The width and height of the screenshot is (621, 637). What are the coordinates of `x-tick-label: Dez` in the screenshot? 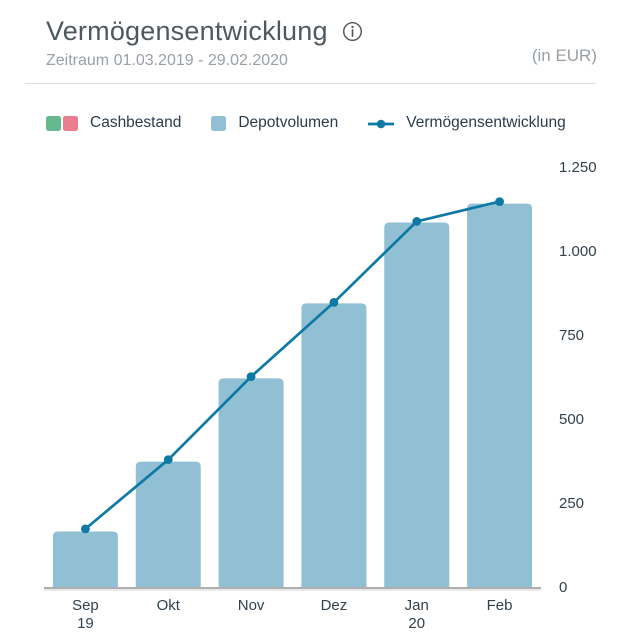 It's located at (334, 605).